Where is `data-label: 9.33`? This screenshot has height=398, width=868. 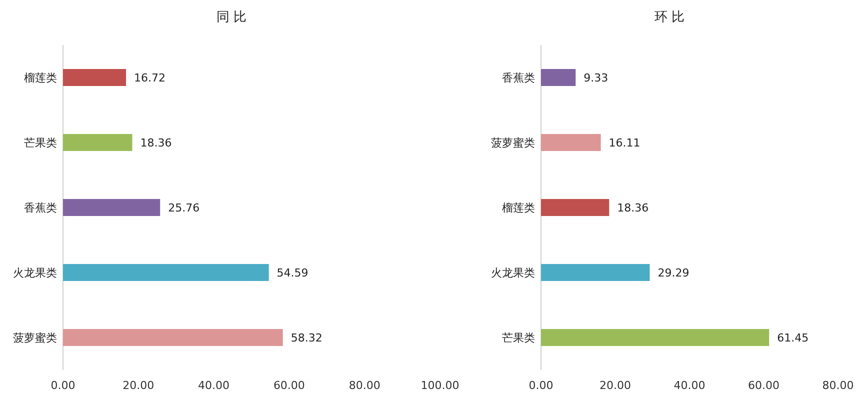
data-label: 9.33 is located at coordinates (596, 78).